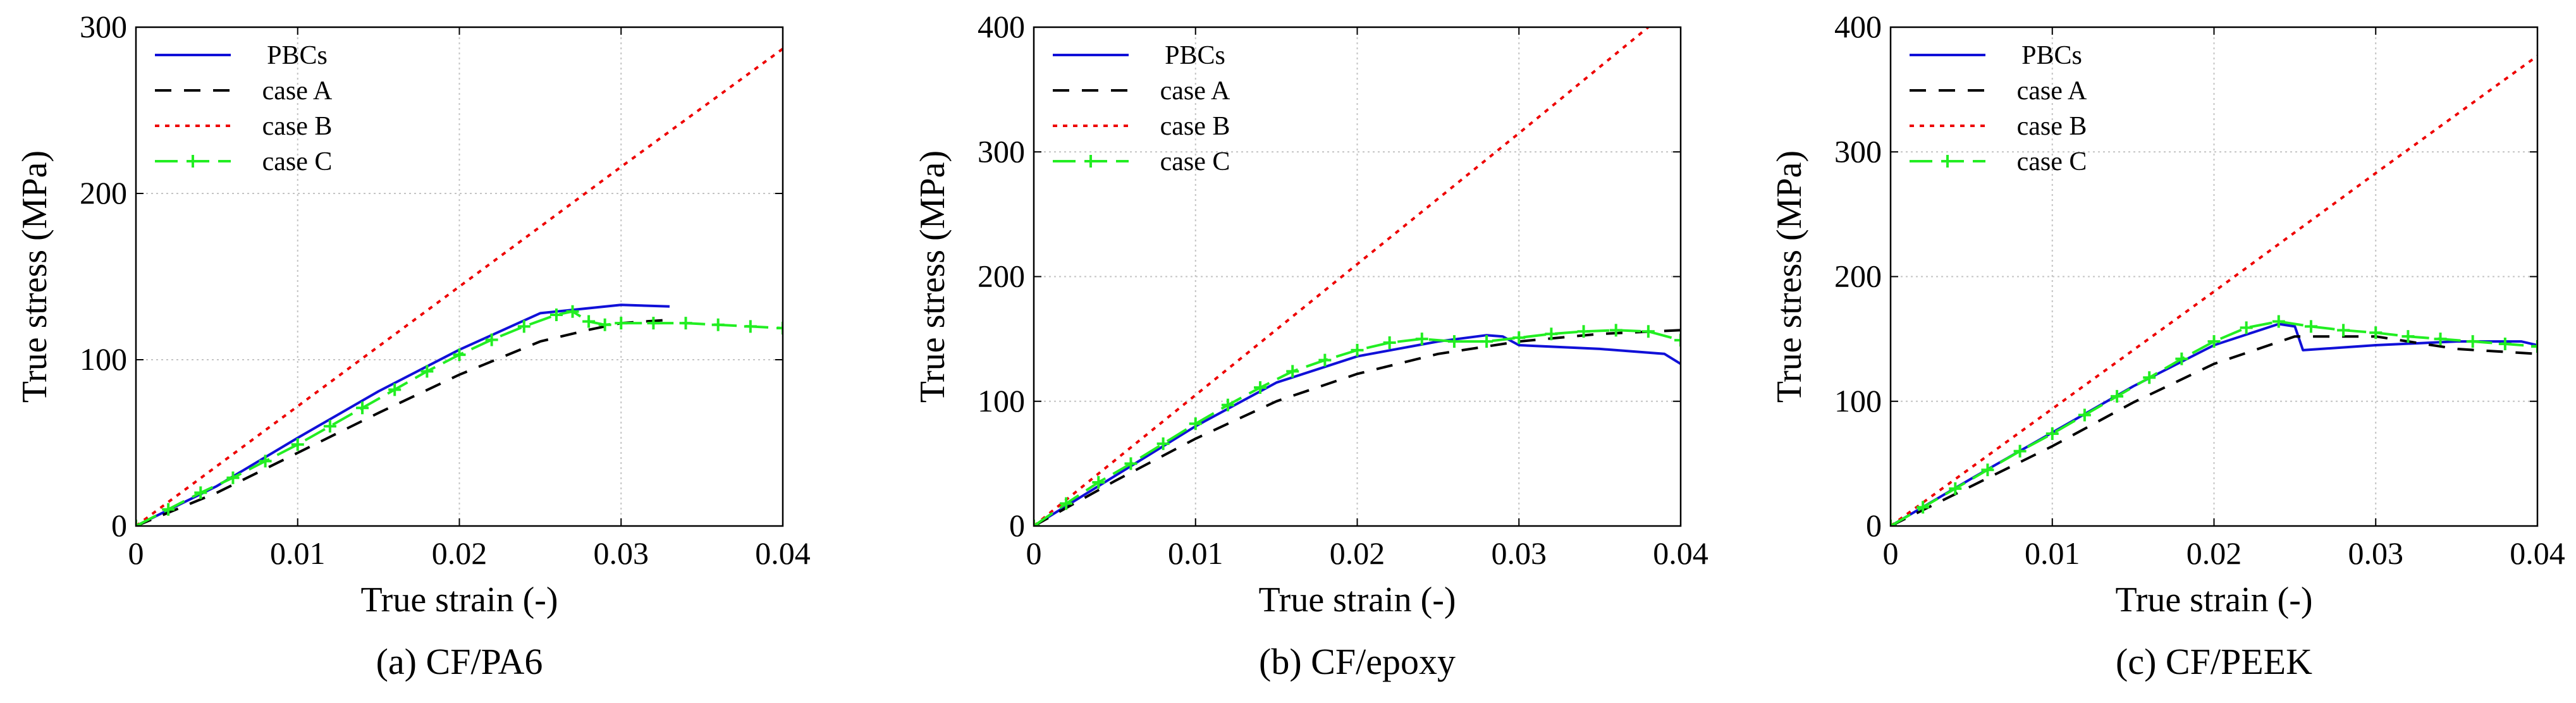 The image size is (2576, 703). What do you see at coordinates (1874, 525) in the screenshot?
I see `y-tick-label: 0` at bounding box center [1874, 525].